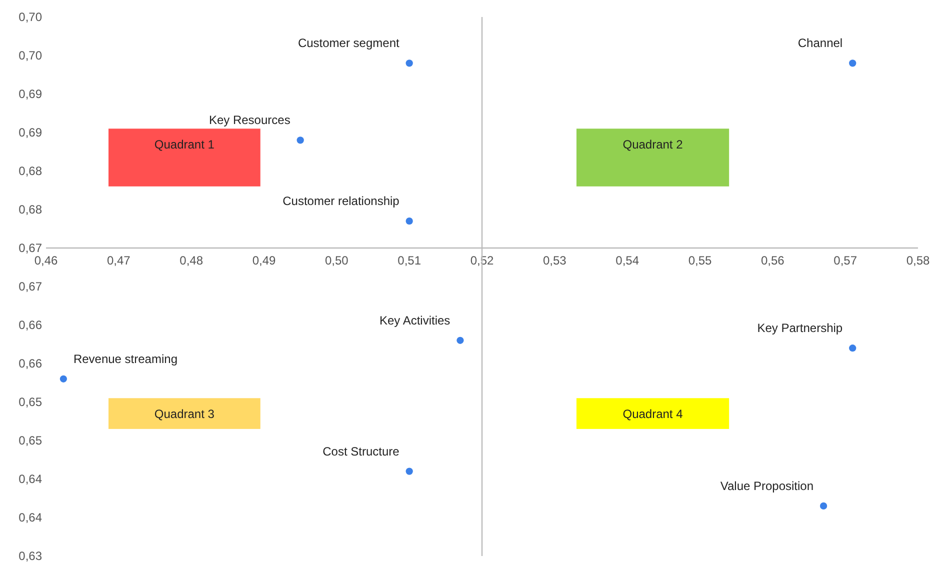 The image size is (942, 564). I want to click on quadrant-box: Quadrant 3, so click(184, 413).